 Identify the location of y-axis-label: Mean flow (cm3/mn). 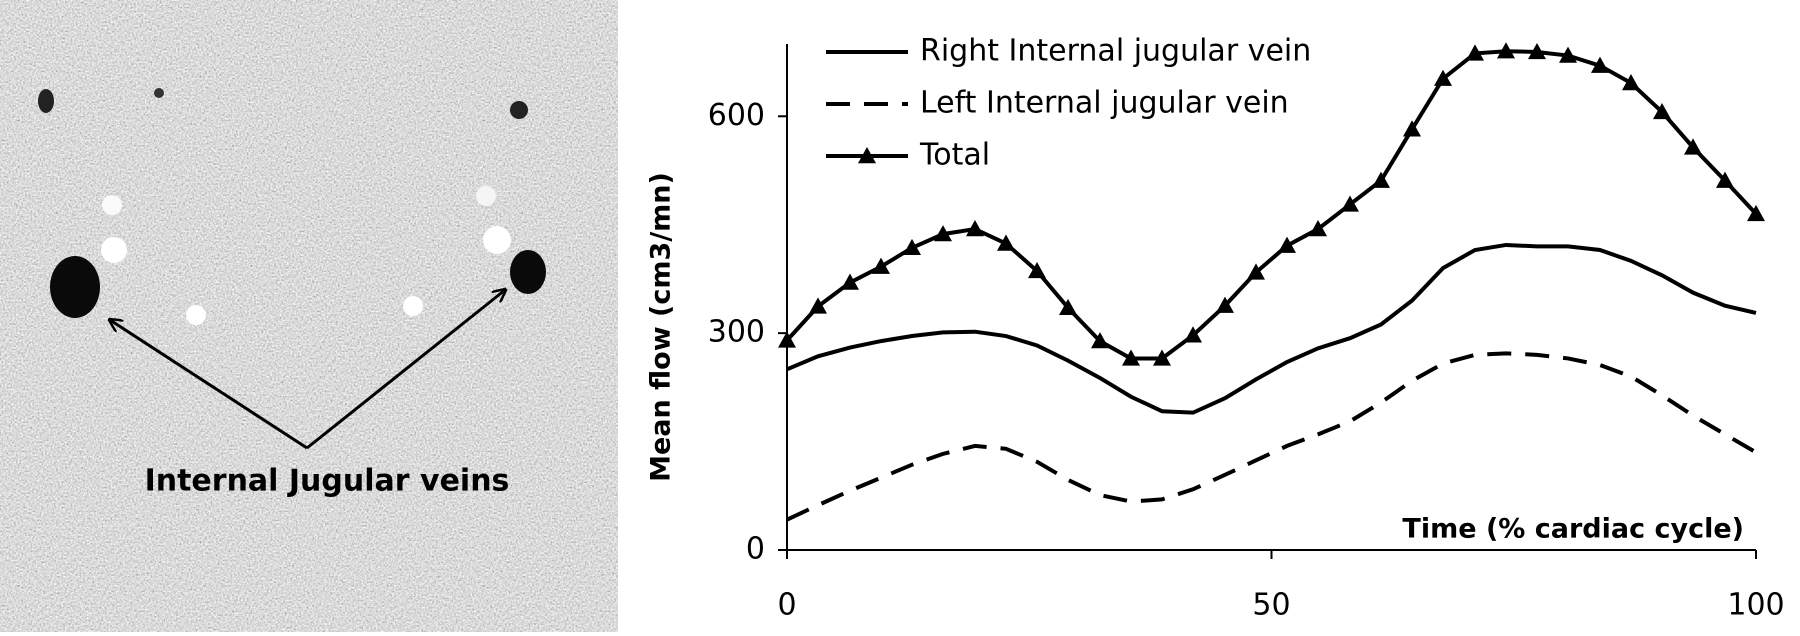
(661, 327).